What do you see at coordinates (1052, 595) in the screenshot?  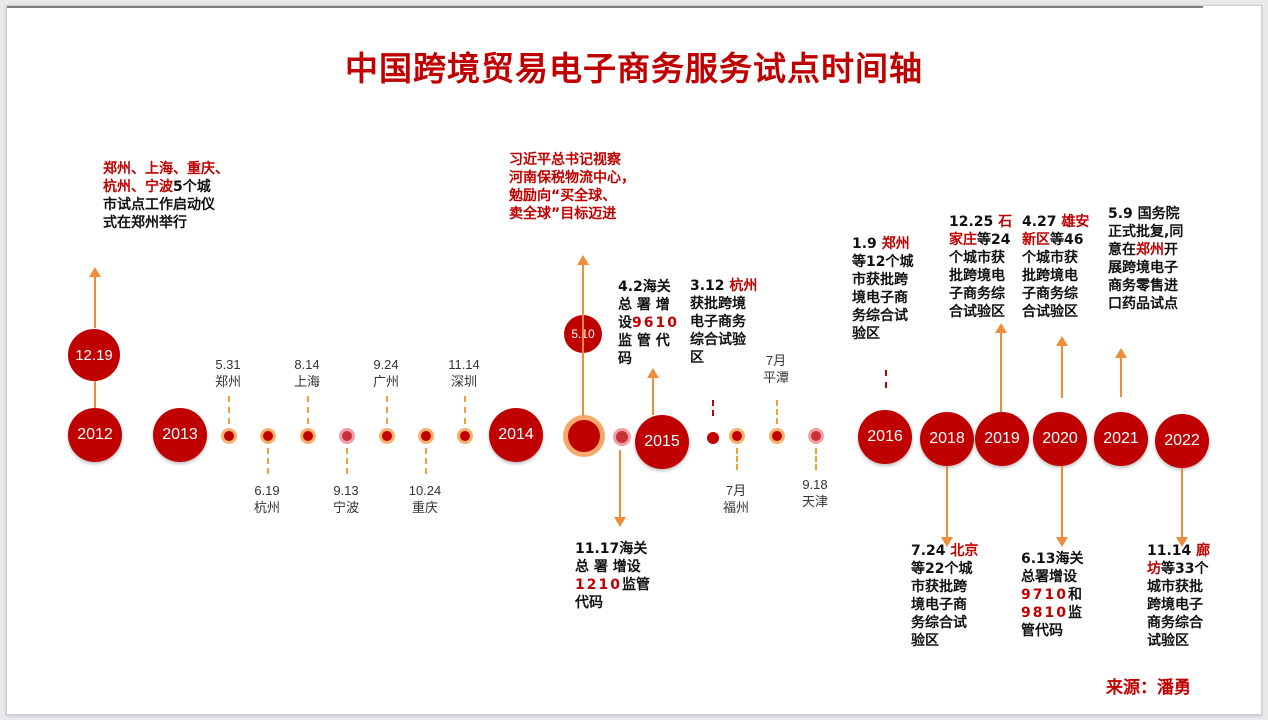 I see `note-9710: 6.13海关 总署增设 9710和 9810监 管代码` at bounding box center [1052, 595].